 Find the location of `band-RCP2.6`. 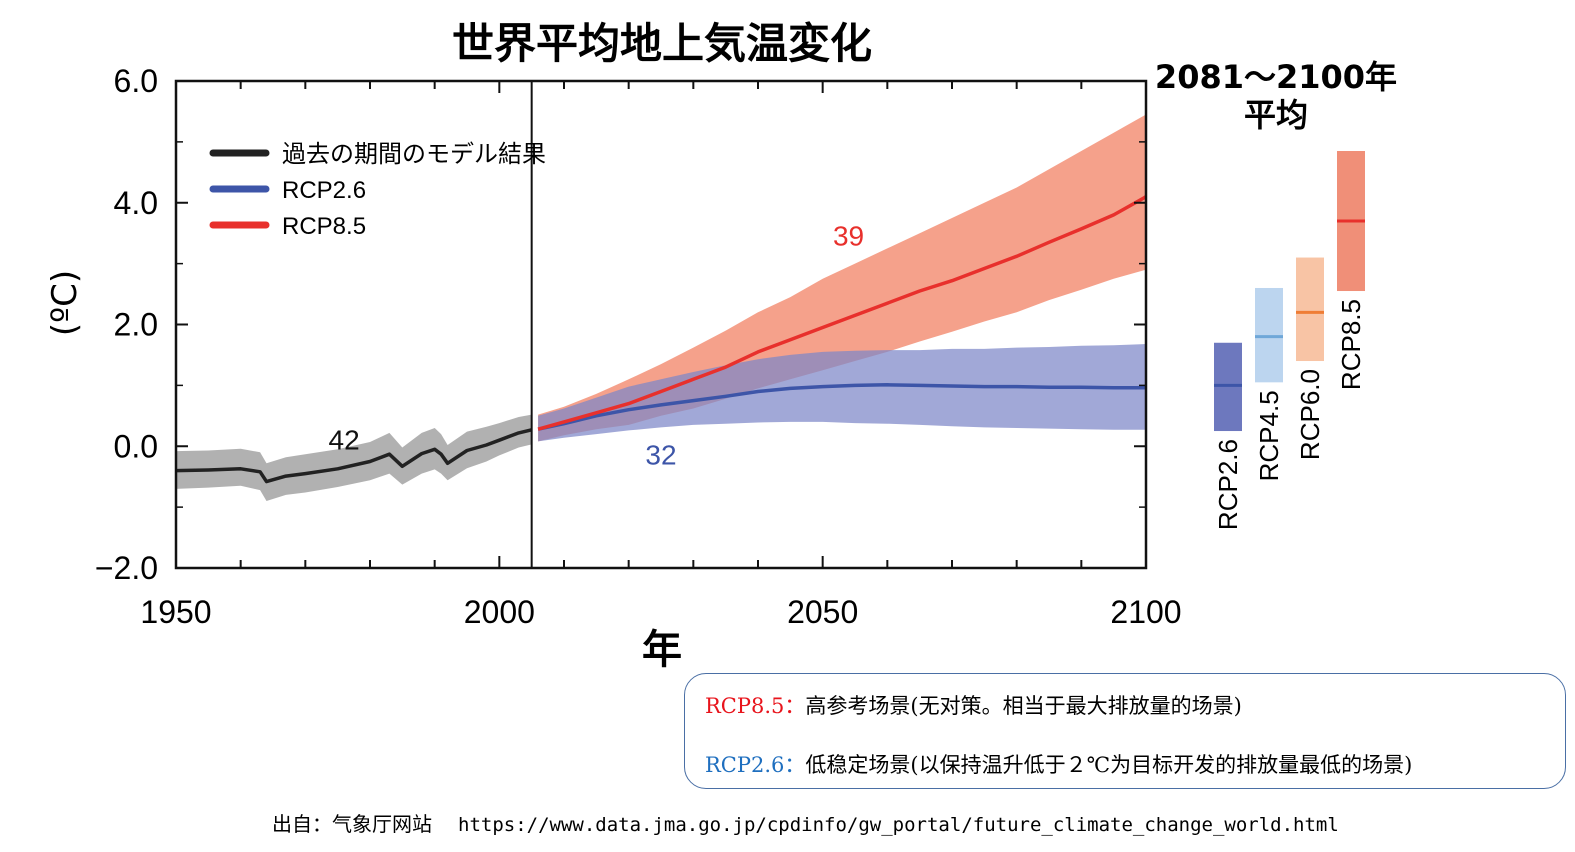

band-RCP2.6 is located at coordinates (842, 393).